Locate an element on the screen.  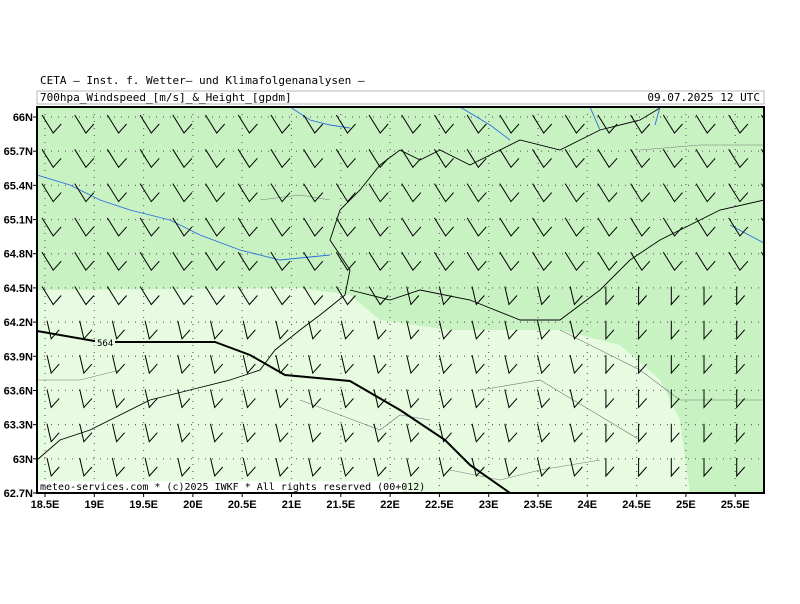
lon-label: 21E is located at coordinates (292, 505).